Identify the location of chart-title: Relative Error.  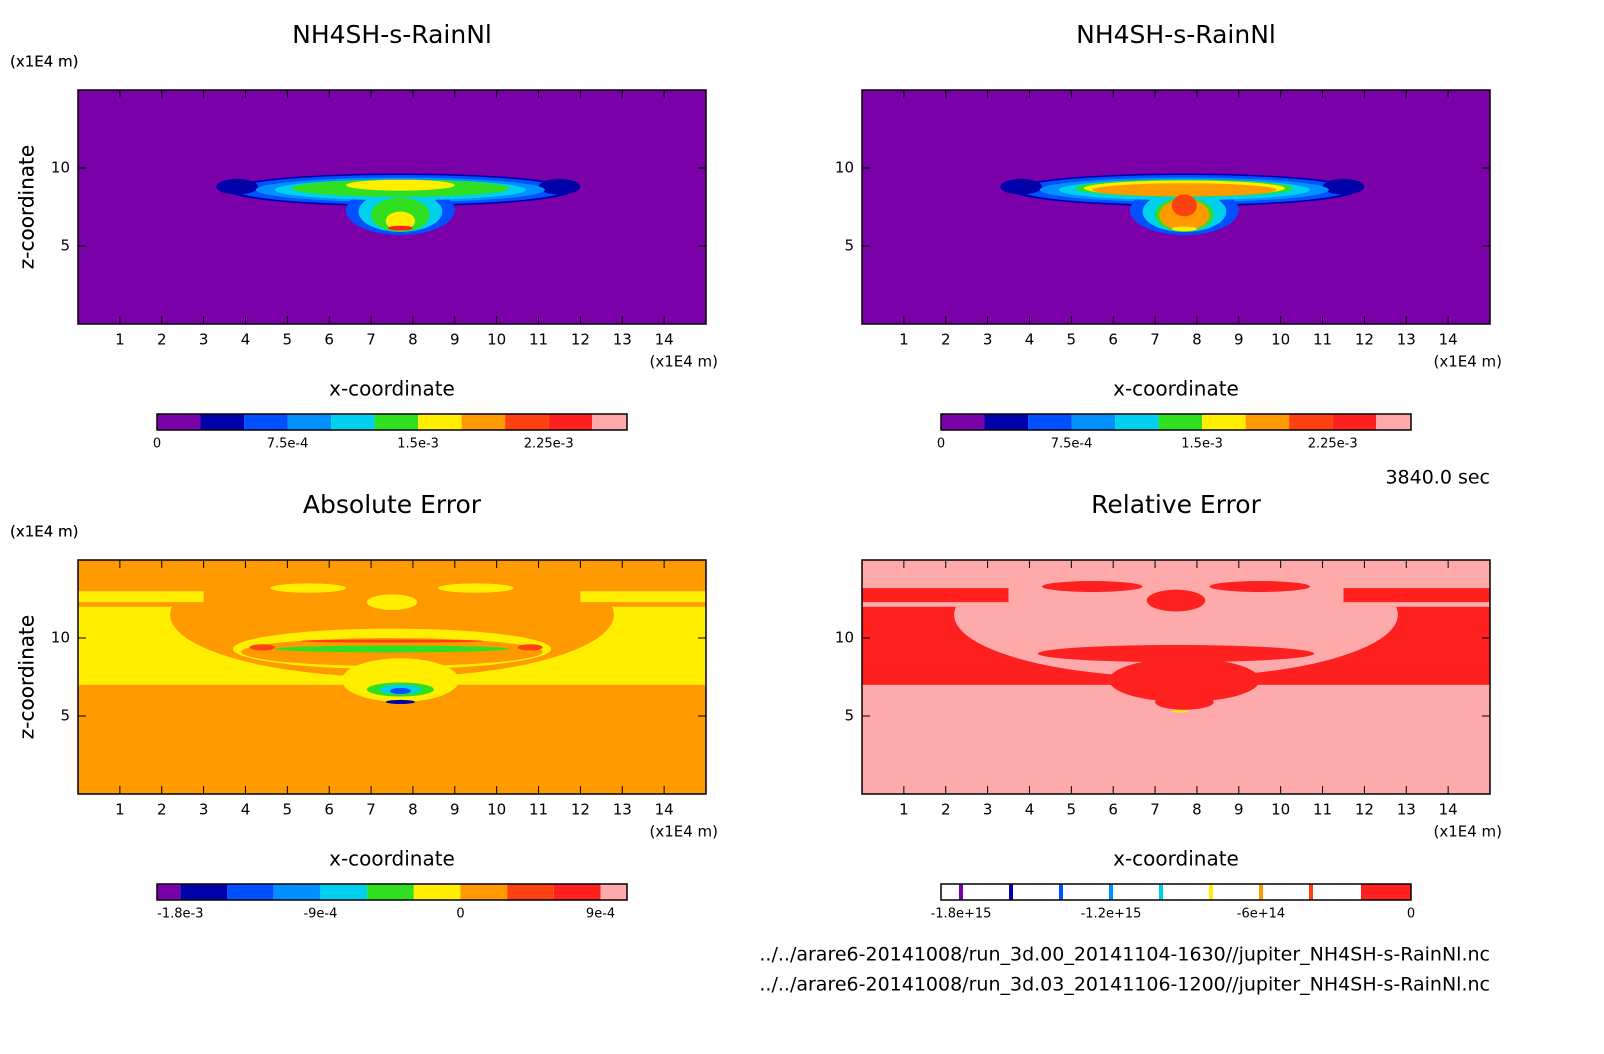
(1176, 504).